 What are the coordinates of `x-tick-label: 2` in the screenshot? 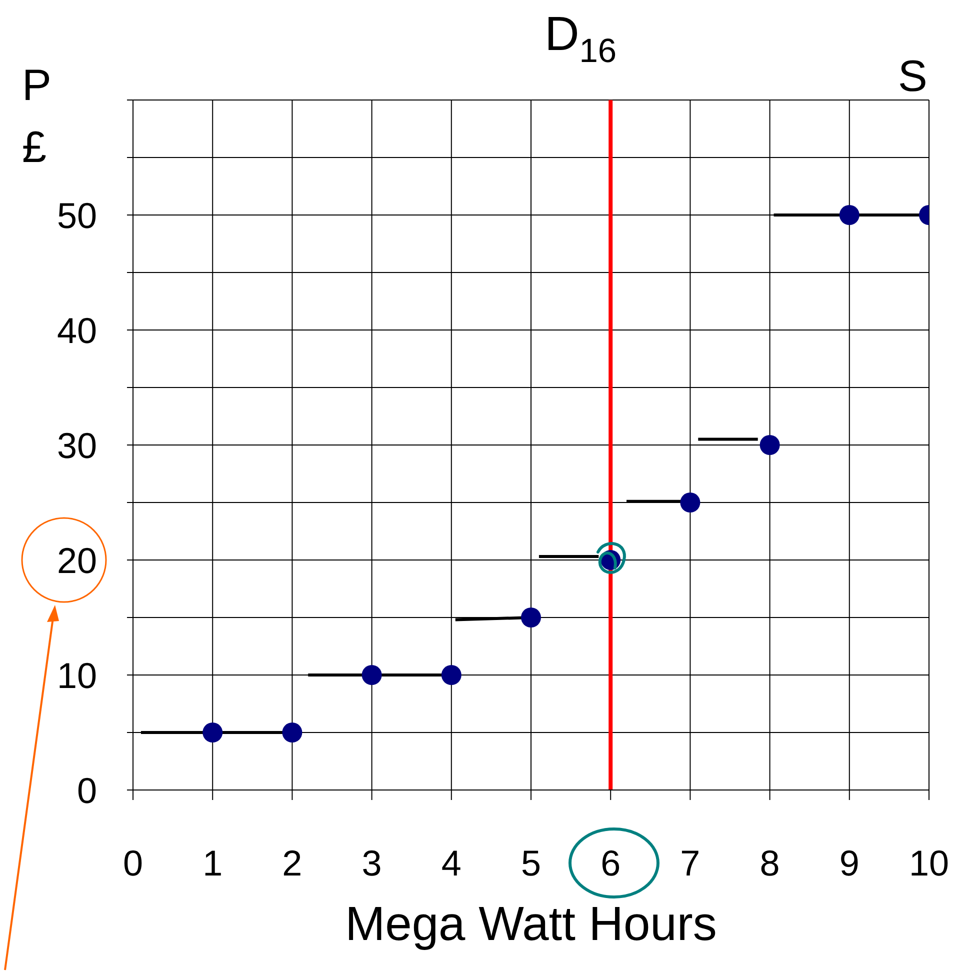 It's located at (292, 863).